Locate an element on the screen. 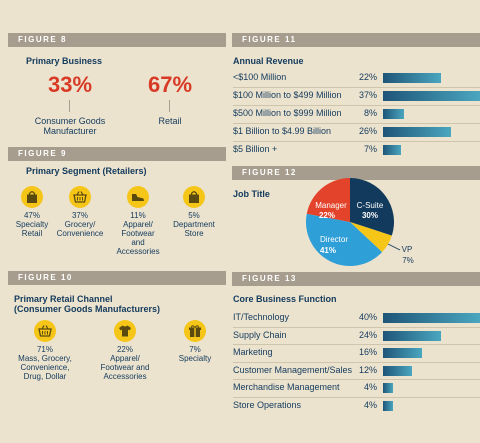 The height and width of the screenshot is (443, 480). figure-9-title: Primary Segment (Retailers) is located at coordinates (86, 171).